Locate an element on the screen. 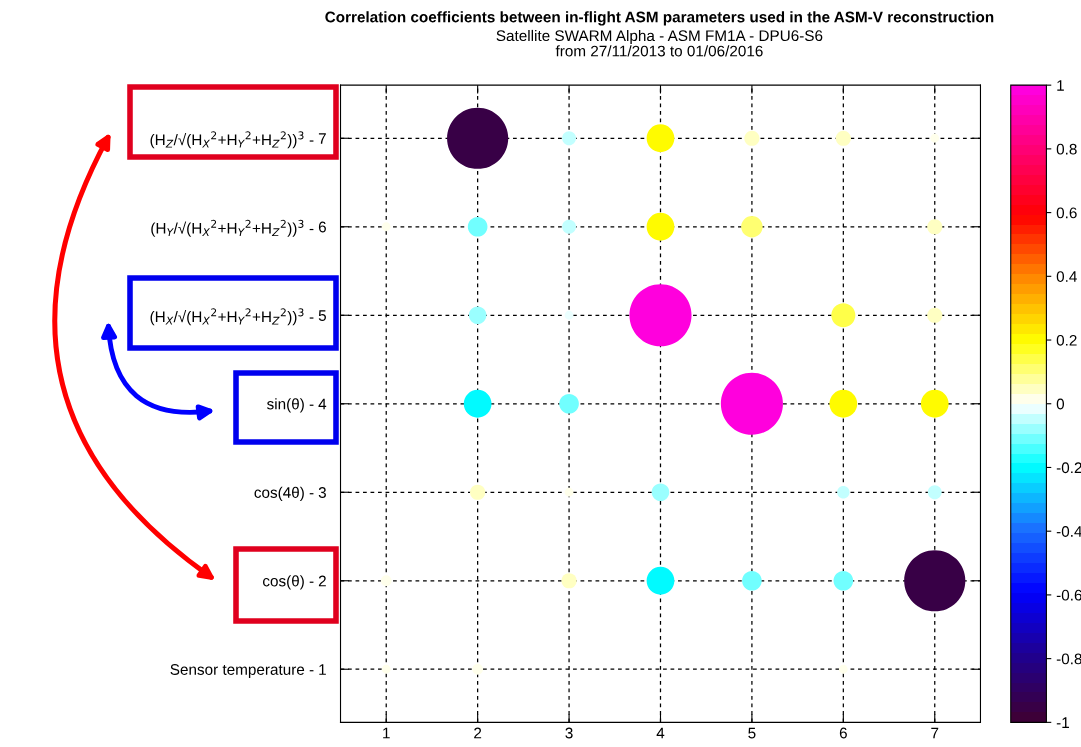 The height and width of the screenshot is (747, 1081). text: (H$_{Z}$/√(H$_{X}$$^{2}$+H$_{Y}$$^{2}$+H$_{Z}$$^{2}$))$^{3}$ - is located at coordinates (232, 140).